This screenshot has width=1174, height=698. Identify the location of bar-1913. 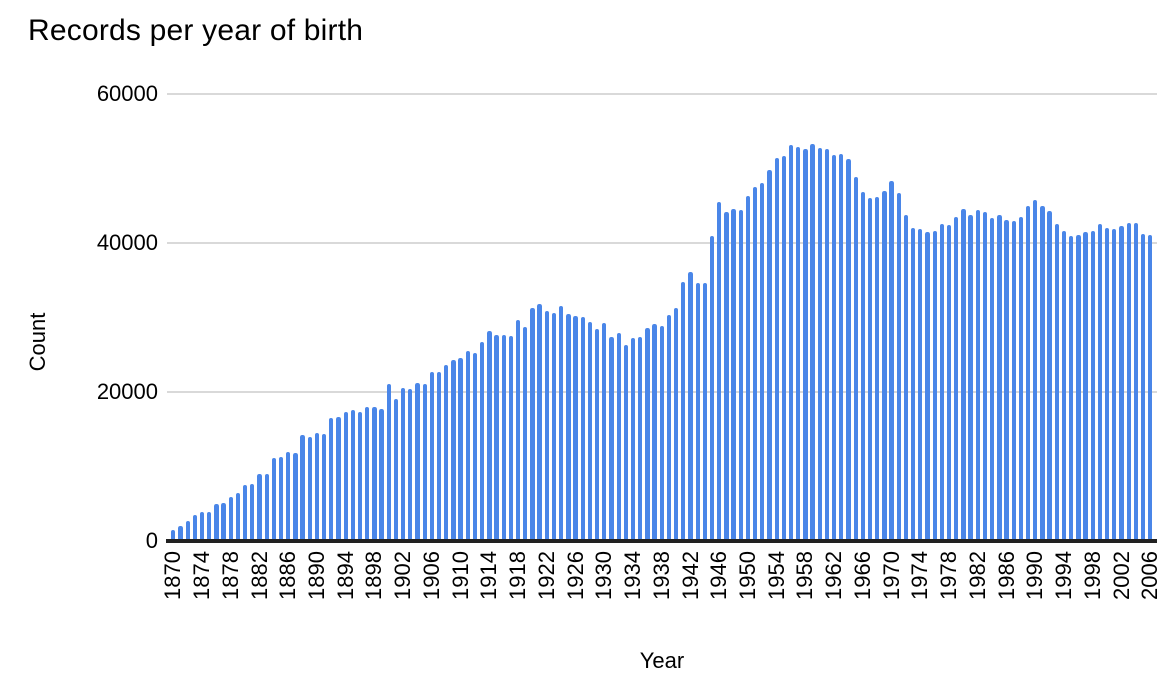
(482, 441).